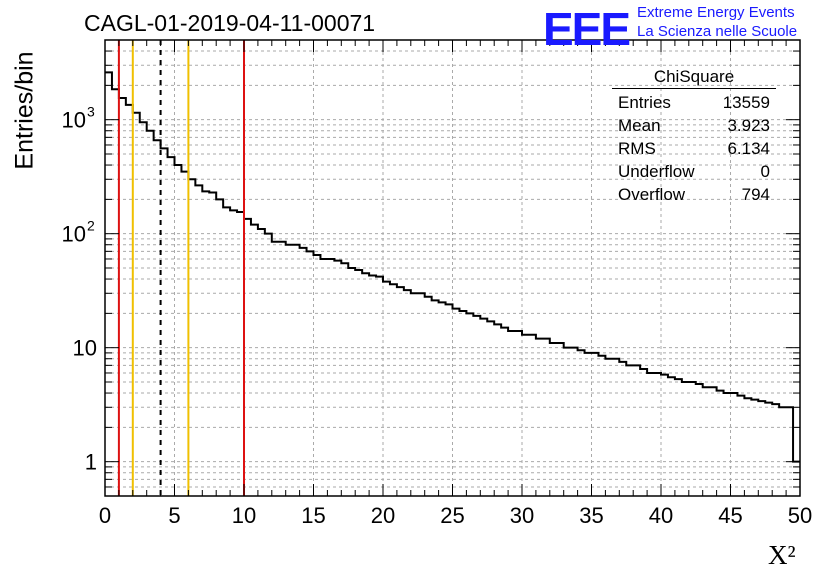 The image size is (836, 572). Describe the element at coordinates (716, 12) in the screenshot. I see `logo-caption-line1: Extreme Energy Events` at that location.